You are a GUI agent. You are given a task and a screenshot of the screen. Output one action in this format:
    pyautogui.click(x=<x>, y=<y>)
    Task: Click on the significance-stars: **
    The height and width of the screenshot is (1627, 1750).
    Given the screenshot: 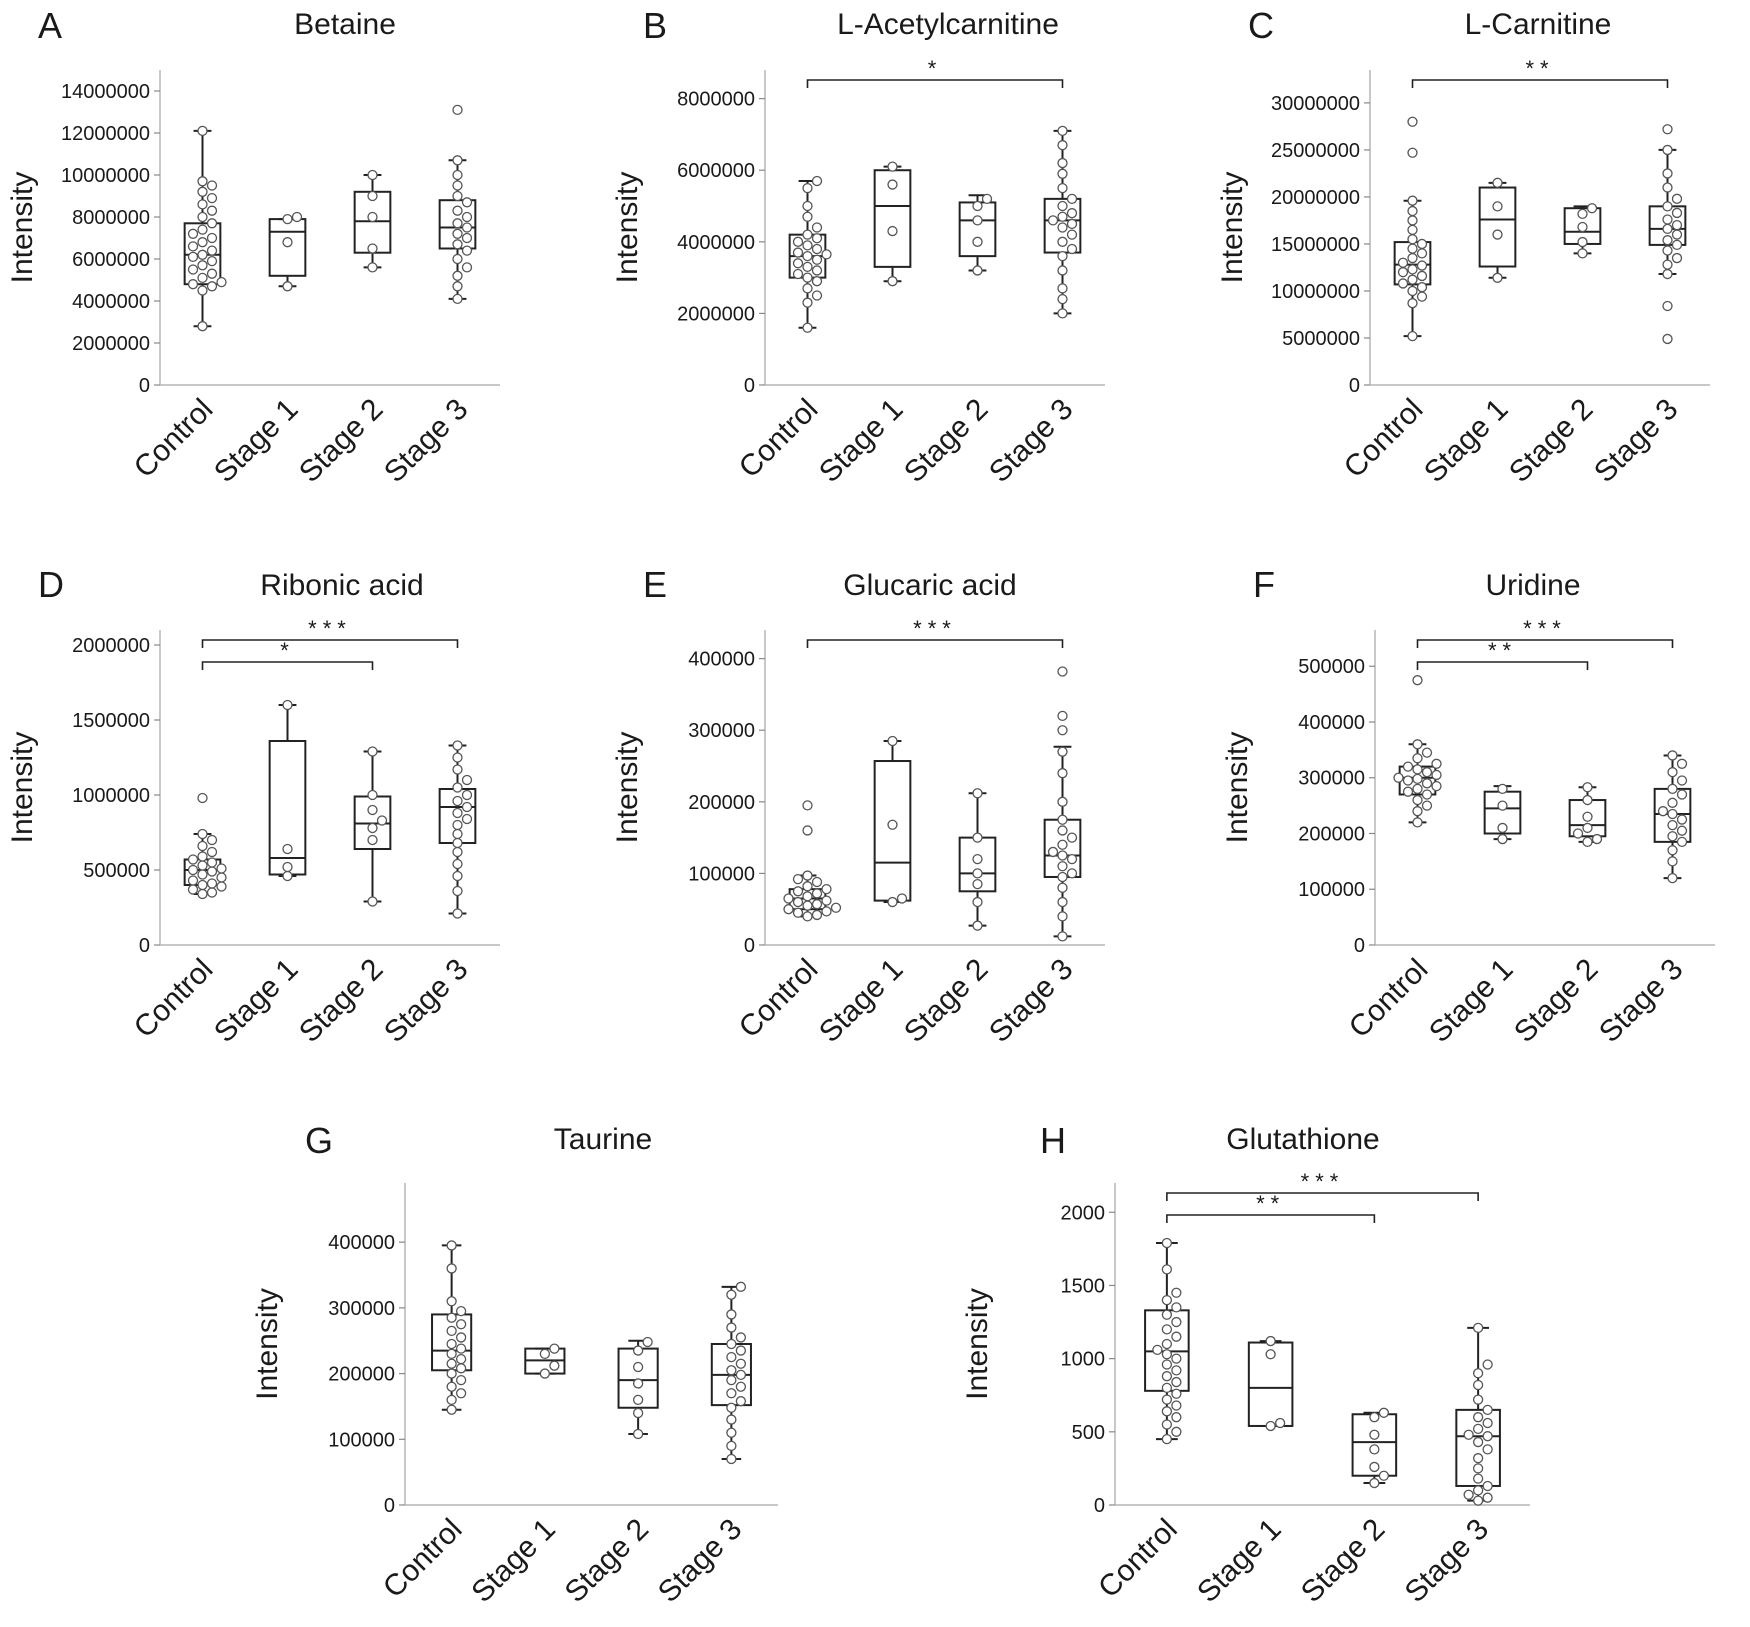 What is the action you would take?
    pyautogui.click(x=1502, y=650)
    